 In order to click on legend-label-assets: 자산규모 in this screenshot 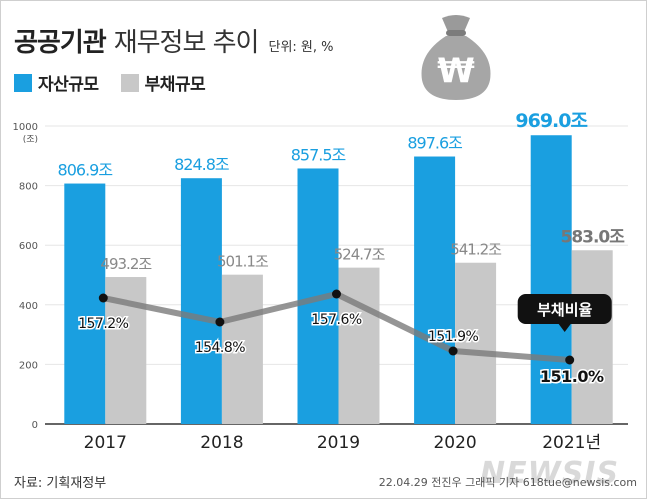, I will do `click(68, 85)`.